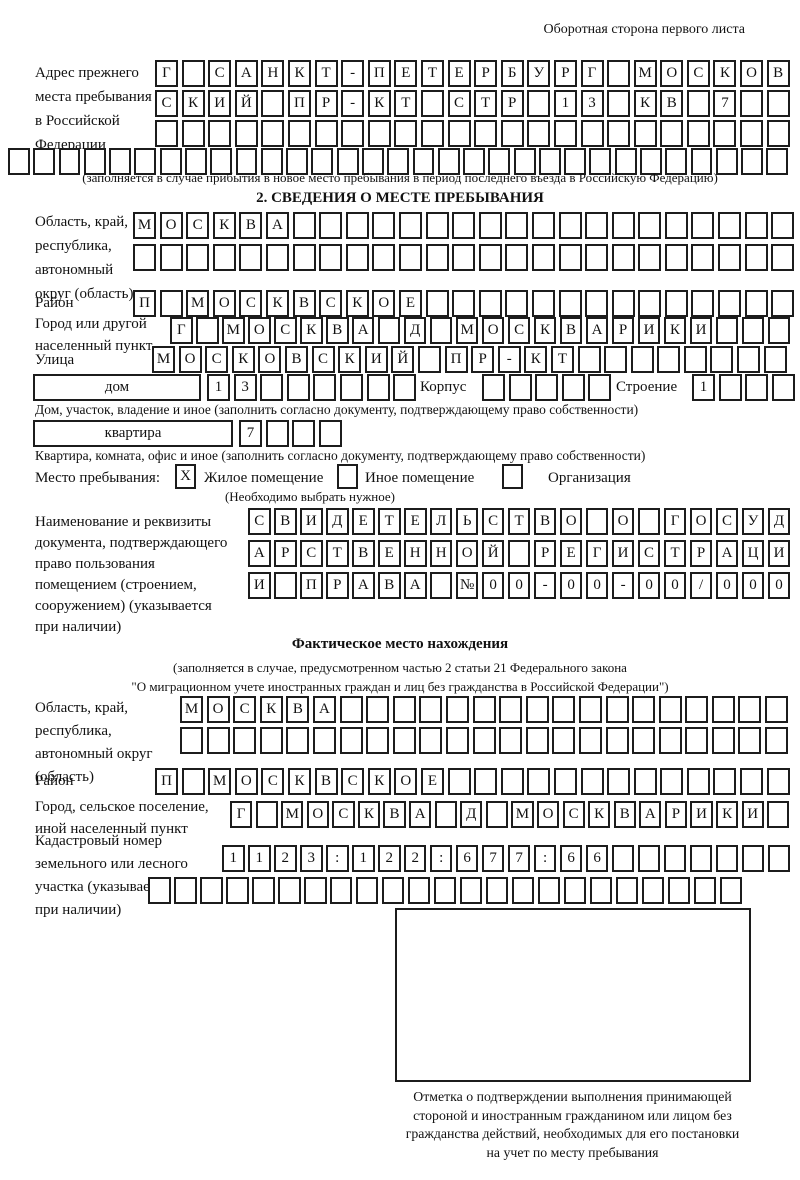 This screenshot has width=800, height=1180. What do you see at coordinates (456, 359) in the screenshot?
I see `char-cell: П` at bounding box center [456, 359].